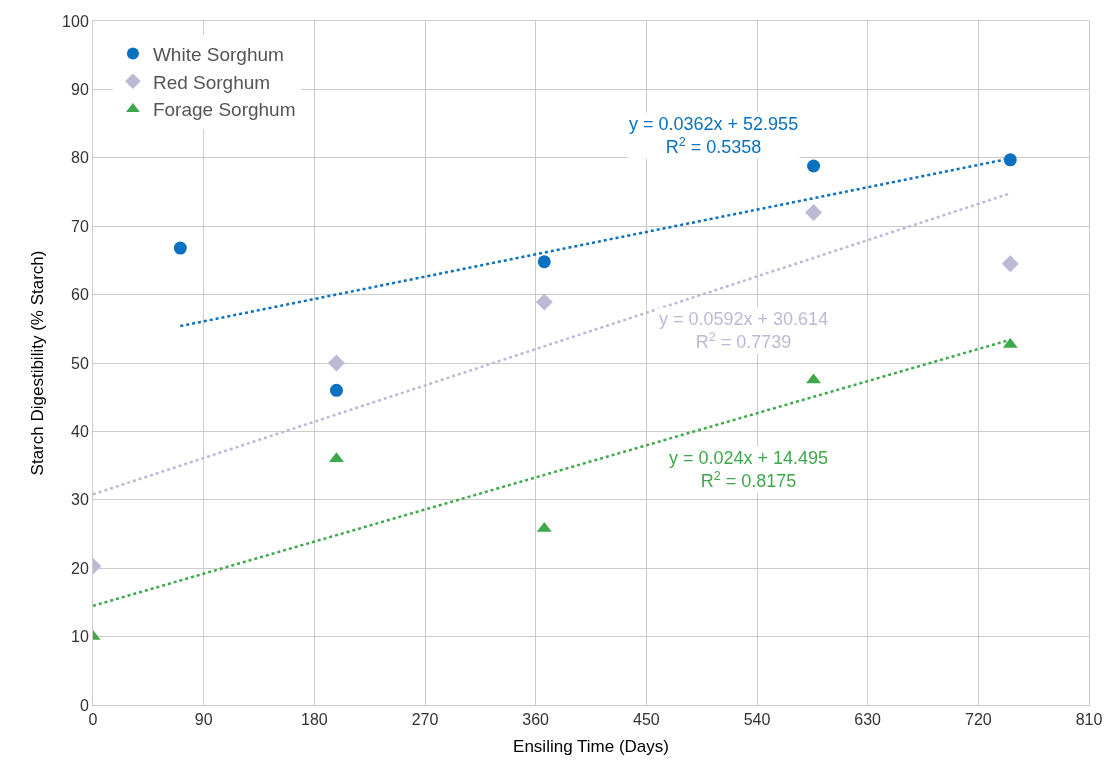  Describe the element at coordinates (224, 110) in the screenshot. I see `legend-label: Forage Sorghum` at that location.